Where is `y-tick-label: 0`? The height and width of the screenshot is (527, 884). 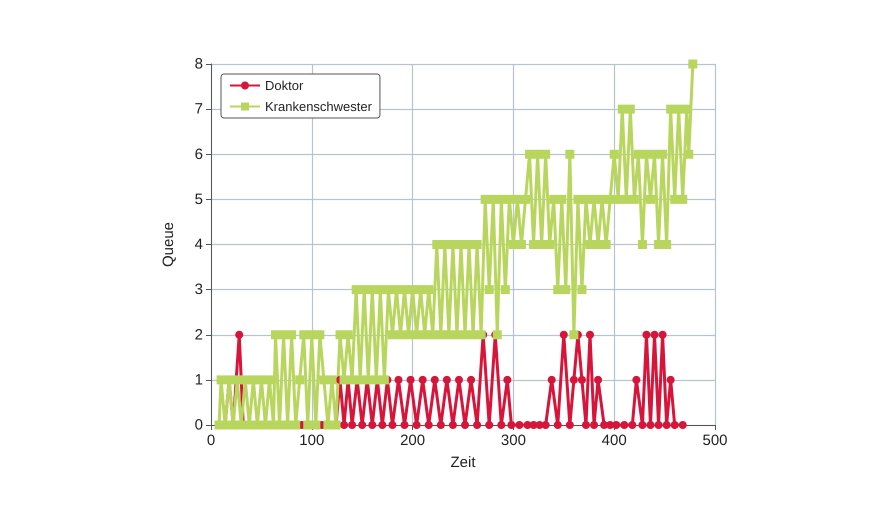 y-tick-label: 0 is located at coordinates (198, 425).